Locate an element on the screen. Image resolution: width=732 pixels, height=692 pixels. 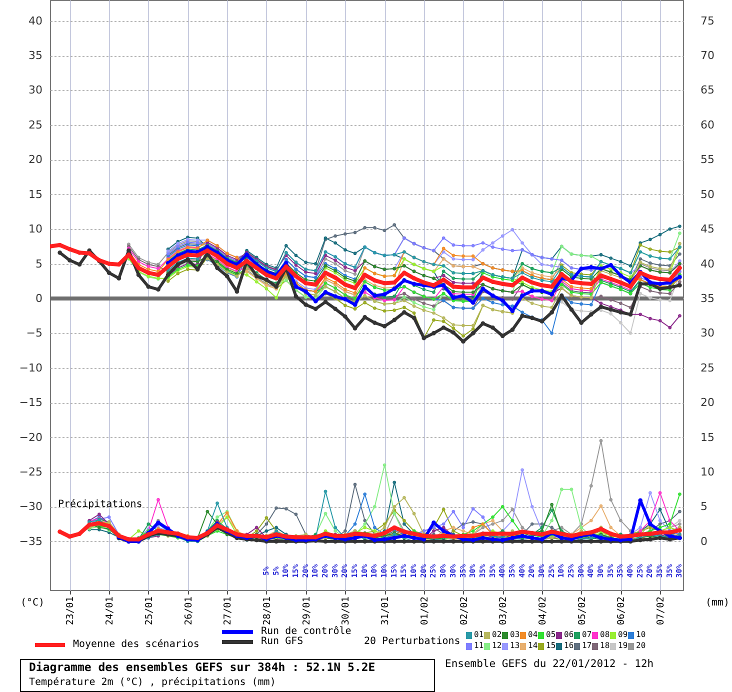
x-tick-label: 28/01 is located at coordinates (267, 611).